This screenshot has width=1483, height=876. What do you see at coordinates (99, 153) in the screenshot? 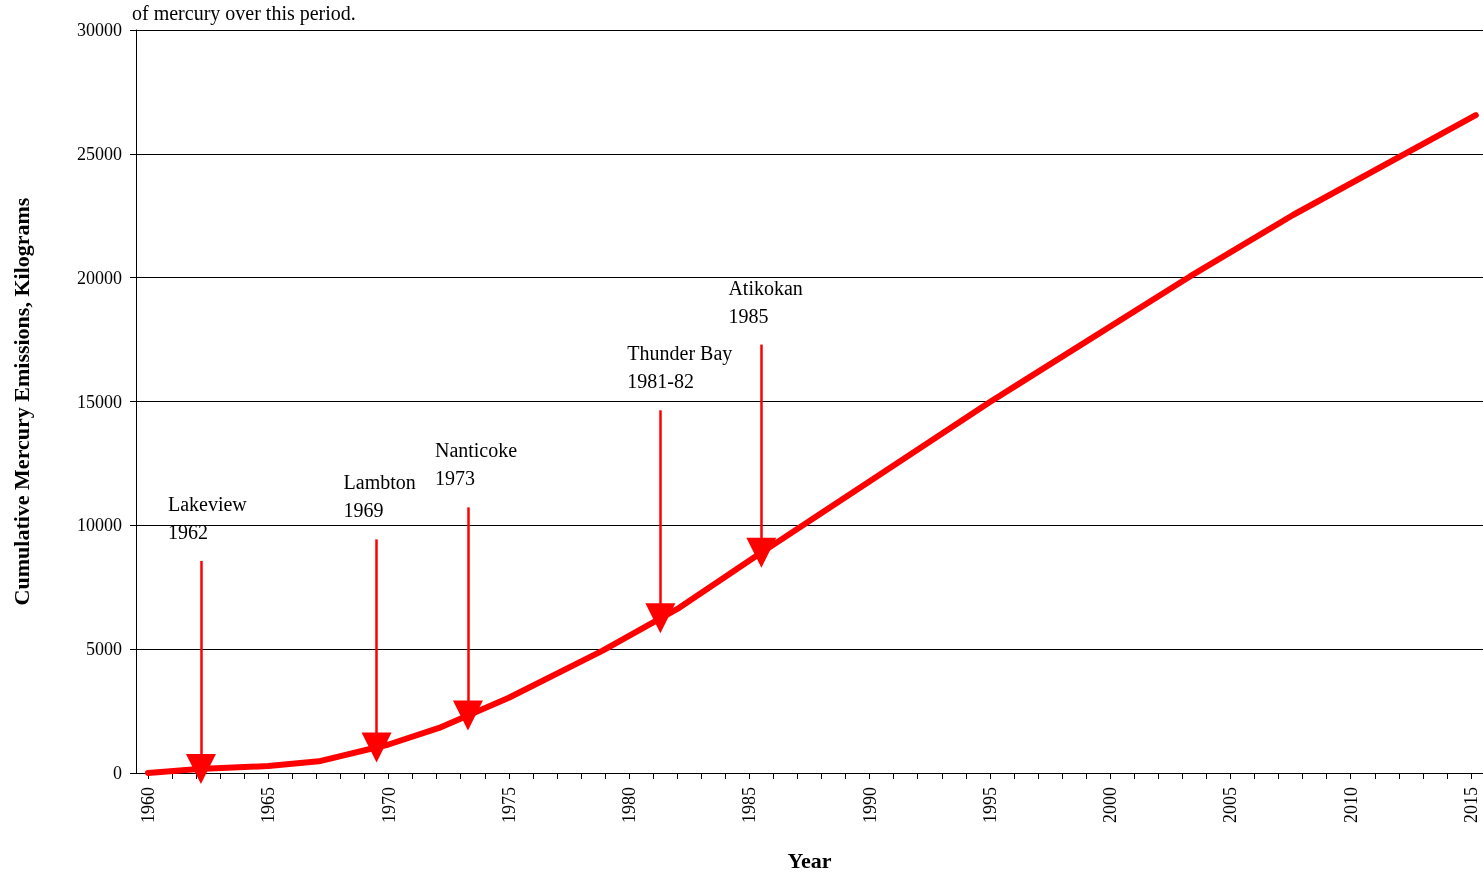
I see `y-tick-label: 25000` at bounding box center [99, 153].